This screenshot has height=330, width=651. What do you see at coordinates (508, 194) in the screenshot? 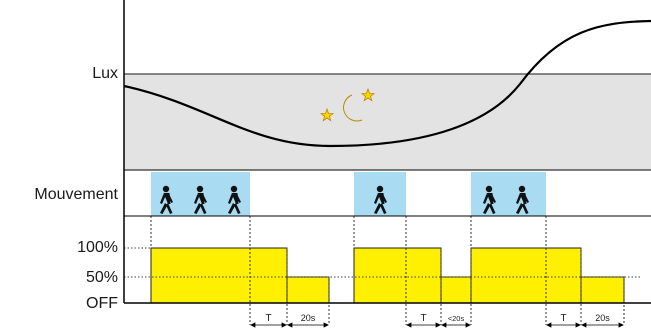
I see `motion-block` at bounding box center [508, 194].